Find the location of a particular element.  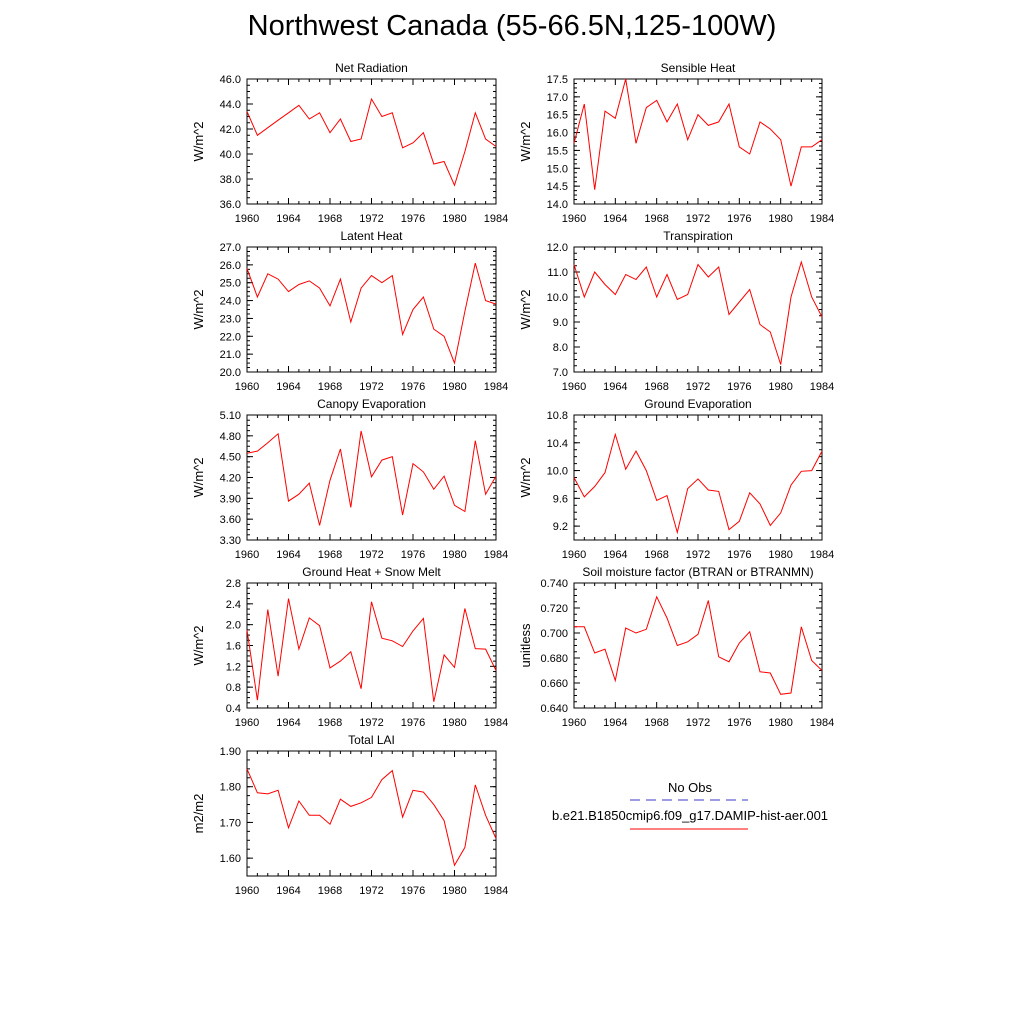

y-tick-label: 16.5 is located at coordinates (557, 116).